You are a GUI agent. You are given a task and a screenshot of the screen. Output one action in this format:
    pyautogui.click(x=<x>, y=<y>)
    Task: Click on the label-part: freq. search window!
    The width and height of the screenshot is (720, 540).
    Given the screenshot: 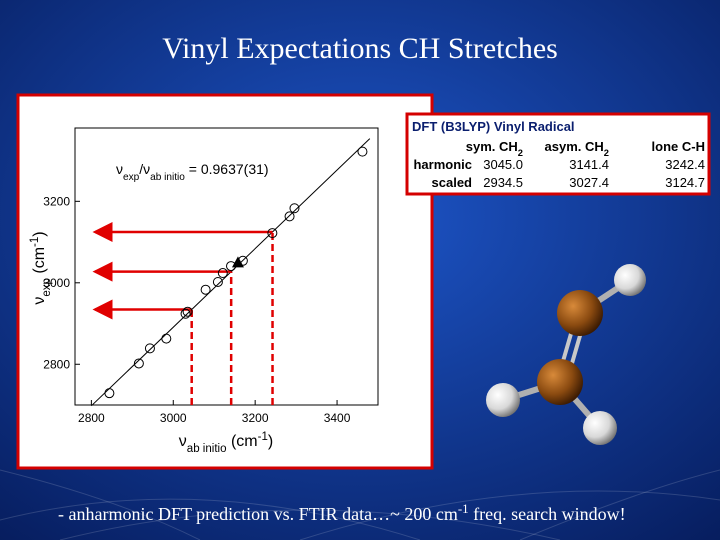 What is the action you would take?
    pyautogui.click(x=547, y=514)
    